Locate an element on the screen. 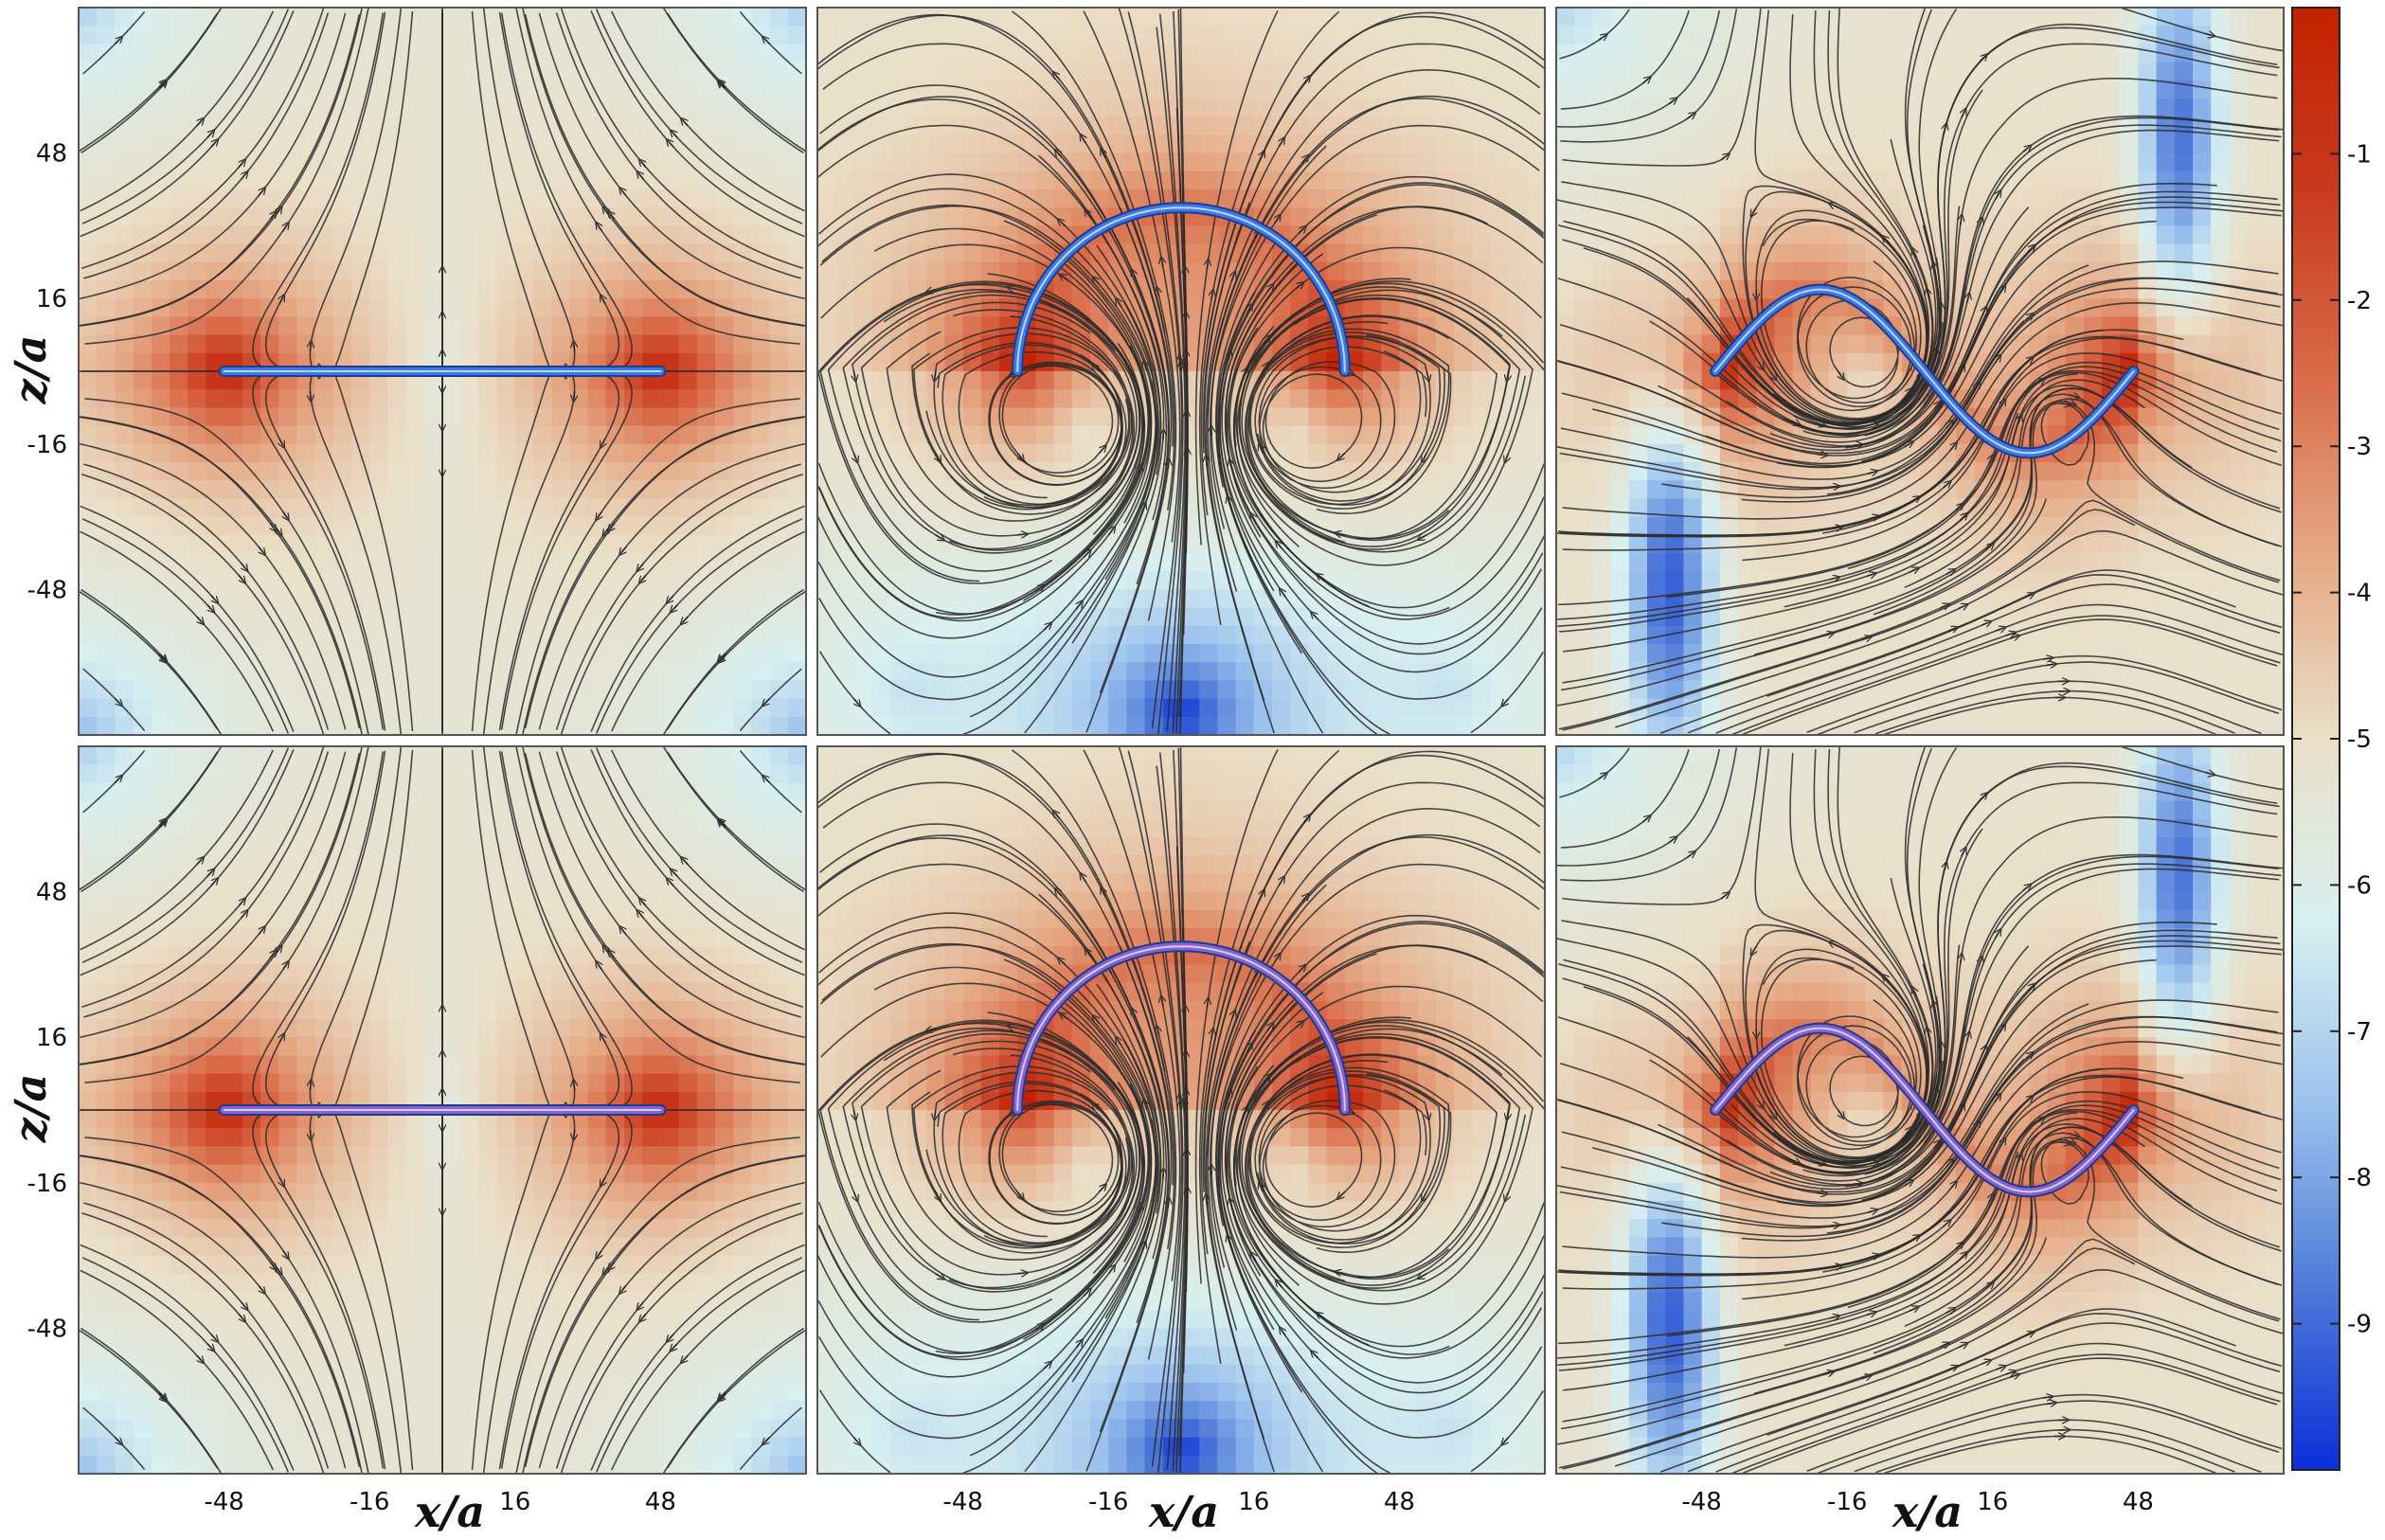 This screenshot has height=1540, width=2385. panel-frame is located at coordinates (1920, 1110).